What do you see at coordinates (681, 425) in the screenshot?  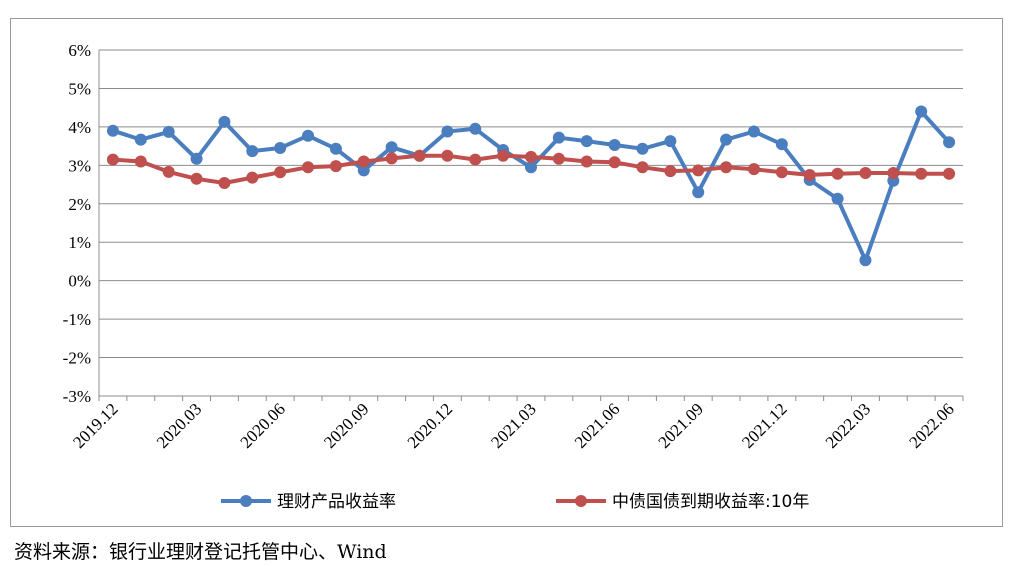 I see `x-tick-label: 2021.09` at bounding box center [681, 425].